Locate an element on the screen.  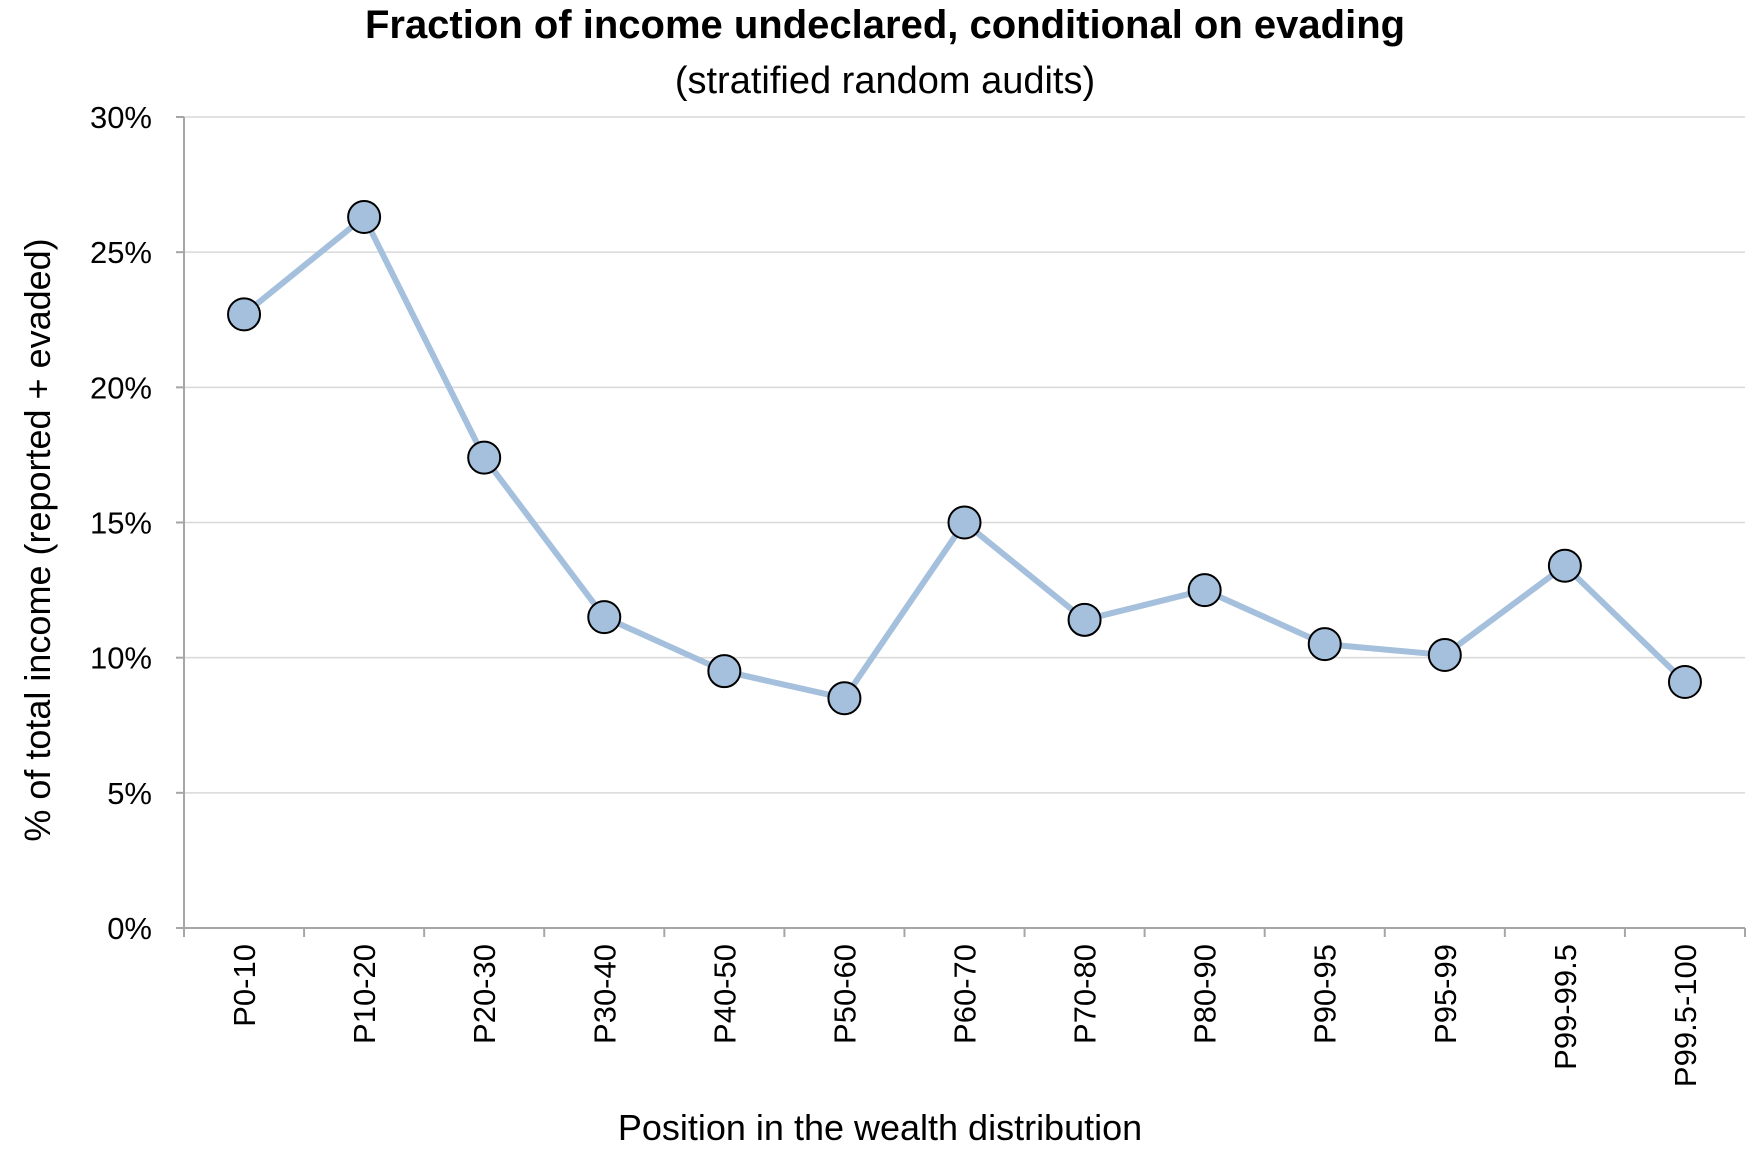
x-tick-label: P0-10 is located at coordinates (244, 985).